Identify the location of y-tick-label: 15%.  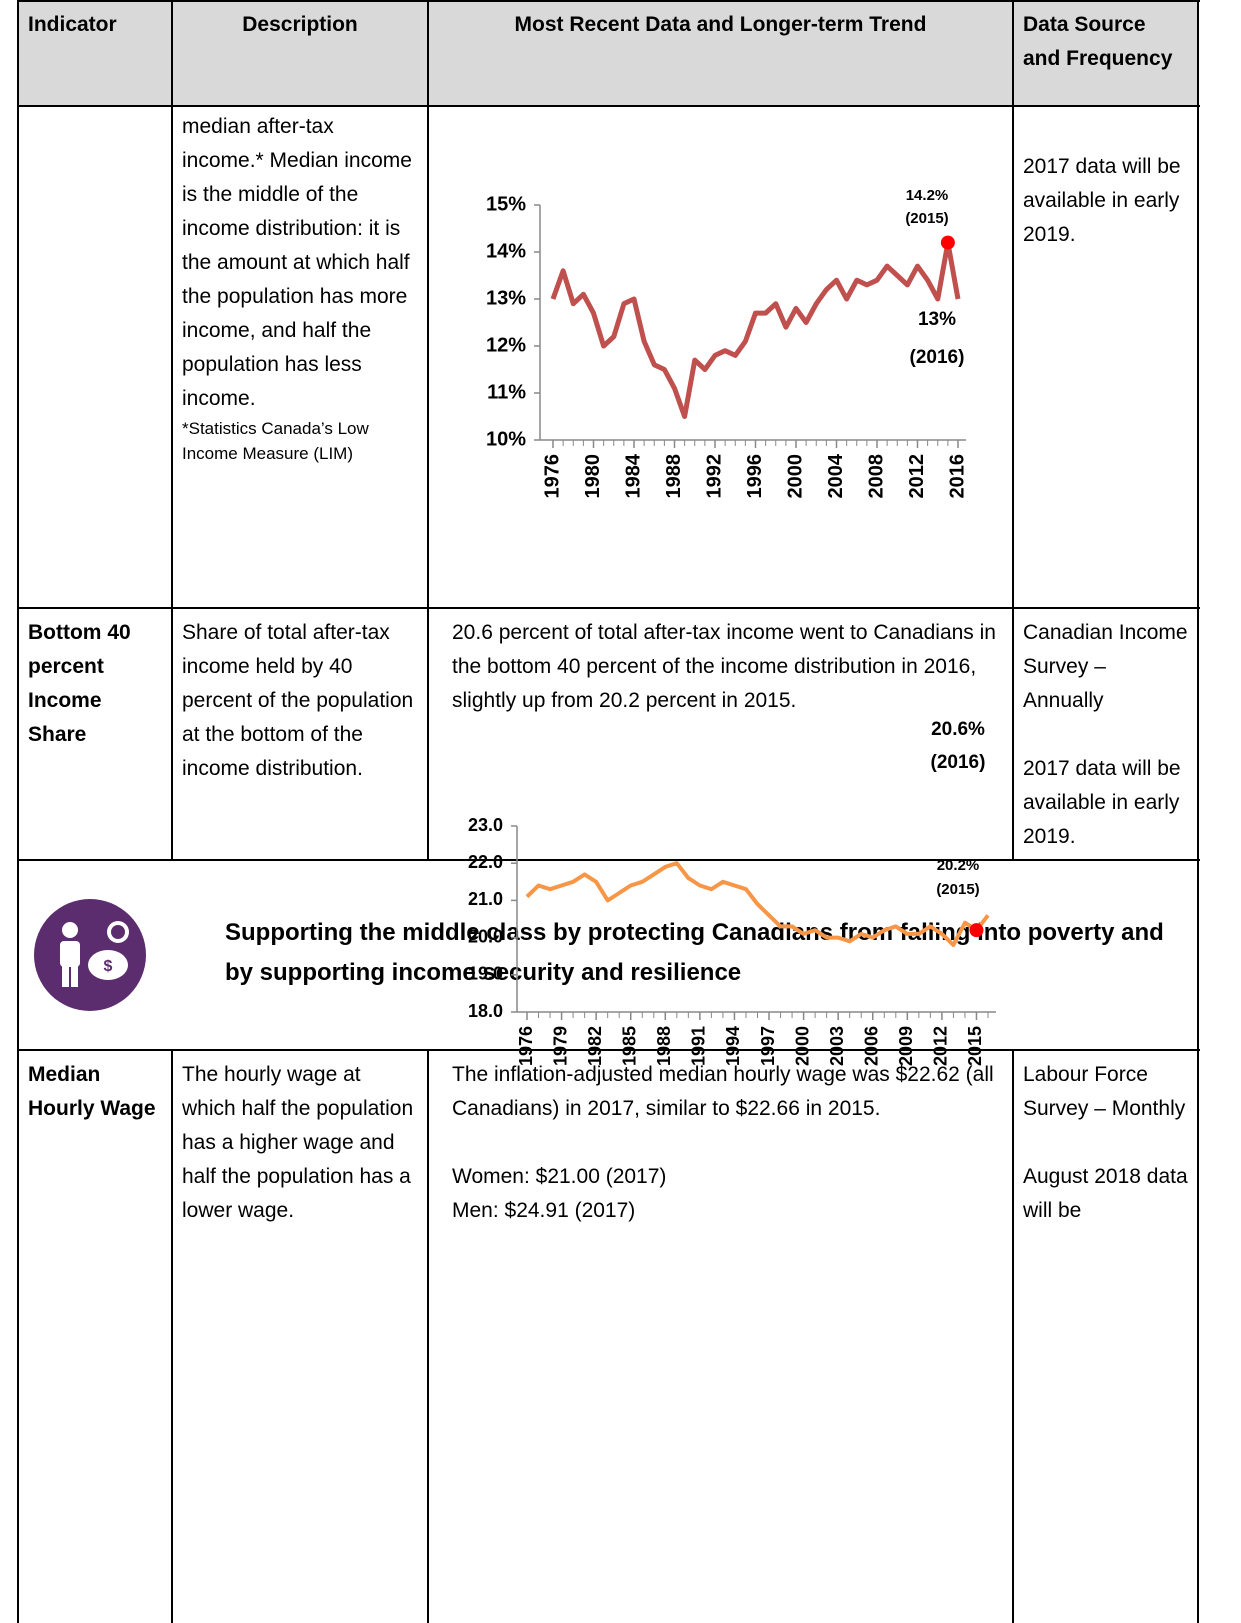
(506, 204).